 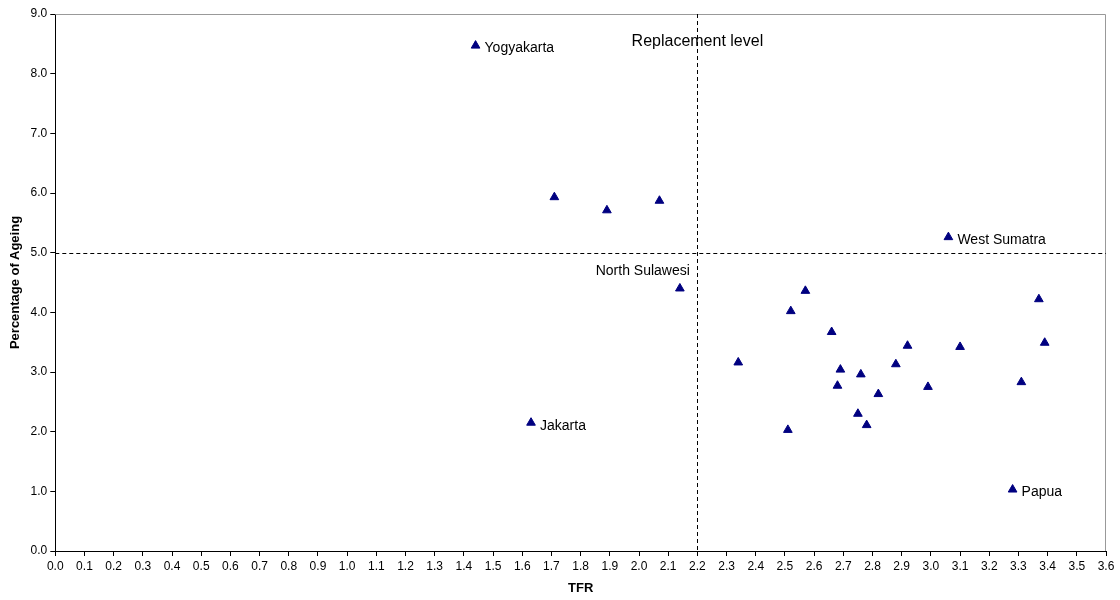 I want to click on x-tick-label: 1.4, so click(x=464, y=565).